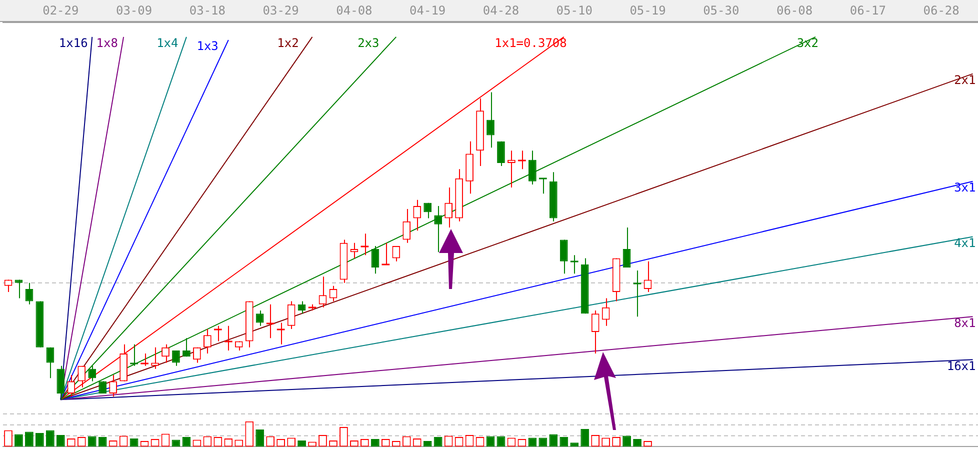  I want to click on series-label: 16x1, so click(961, 365).